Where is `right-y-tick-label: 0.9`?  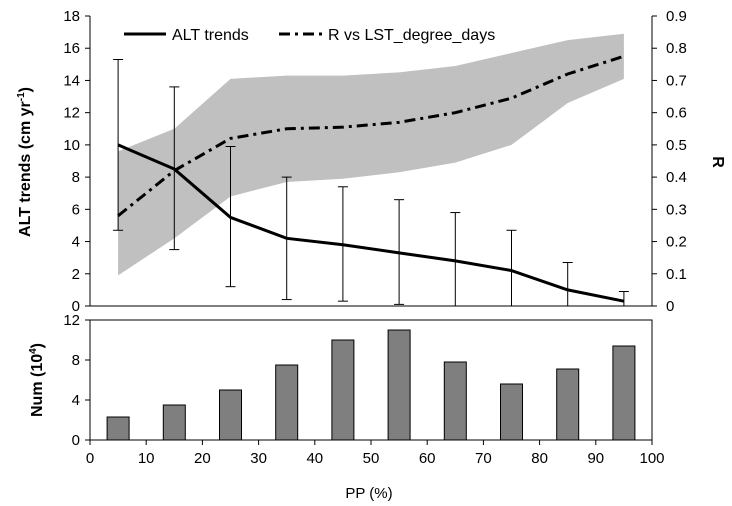
right-y-tick-label: 0.9 is located at coordinates (676, 16).